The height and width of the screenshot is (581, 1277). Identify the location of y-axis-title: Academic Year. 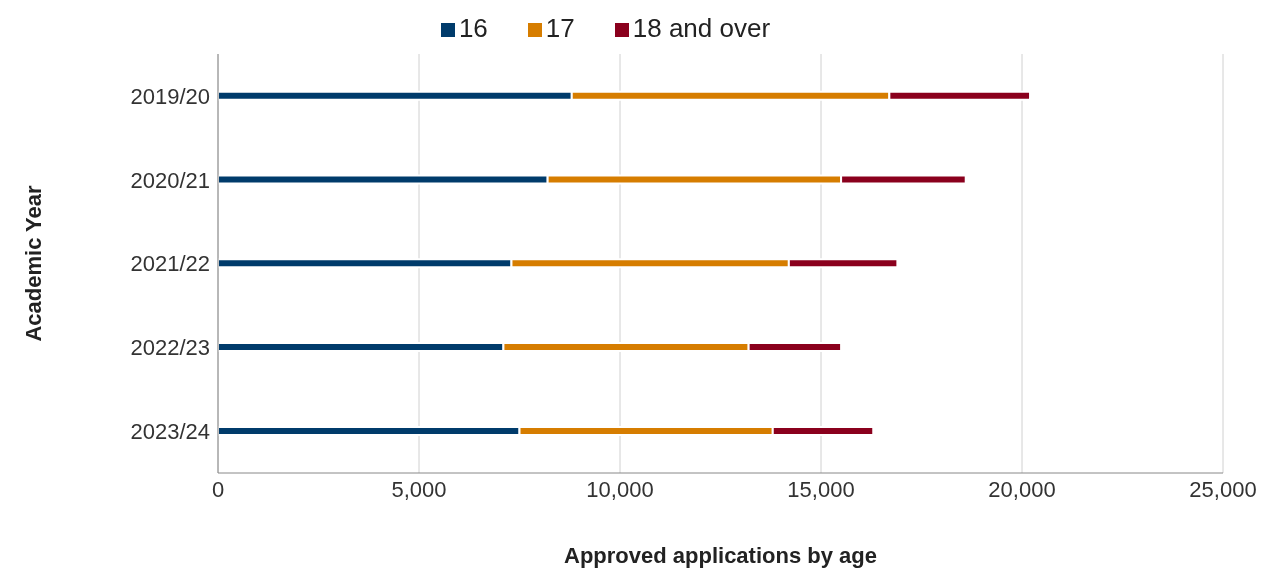
(33, 263).